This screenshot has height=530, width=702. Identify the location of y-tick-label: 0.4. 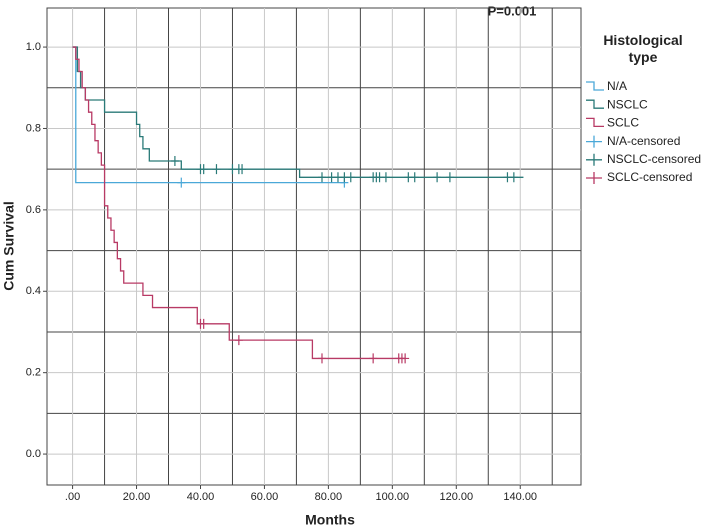
(33, 291).